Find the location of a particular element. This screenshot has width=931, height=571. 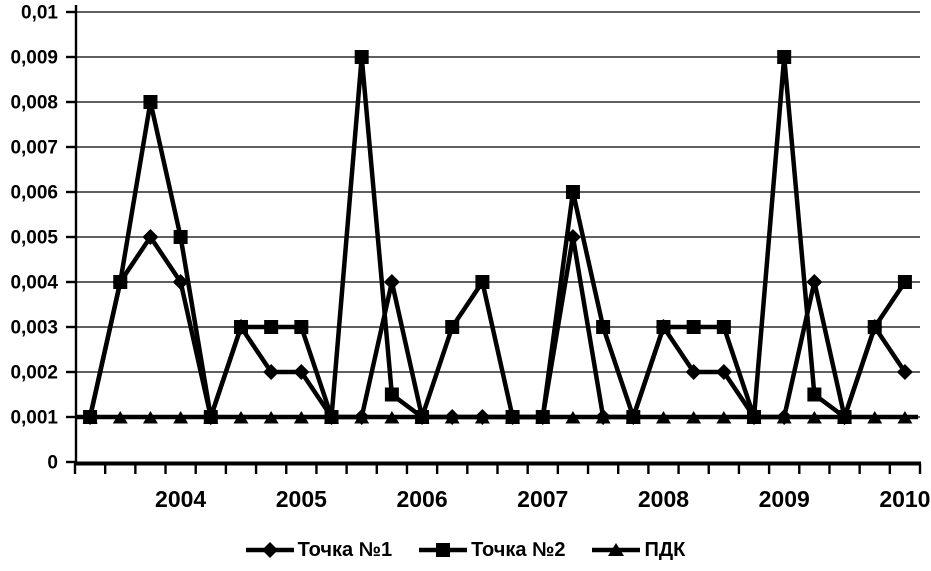

legend-label-tochka-1: Точка №1 is located at coordinates (345, 549).